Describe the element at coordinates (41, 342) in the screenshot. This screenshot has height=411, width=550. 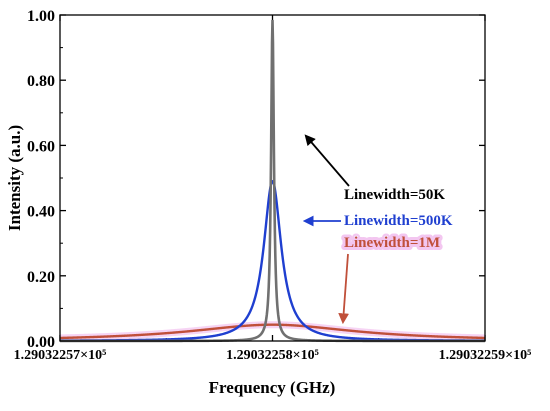
I see `y-tick-label: 0.00` at that location.